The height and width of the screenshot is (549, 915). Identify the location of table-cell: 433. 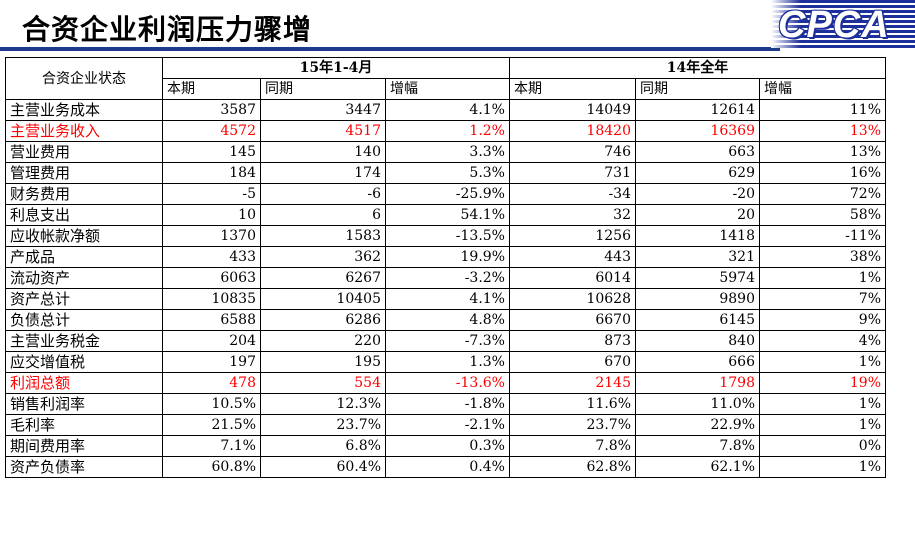
(211, 257).